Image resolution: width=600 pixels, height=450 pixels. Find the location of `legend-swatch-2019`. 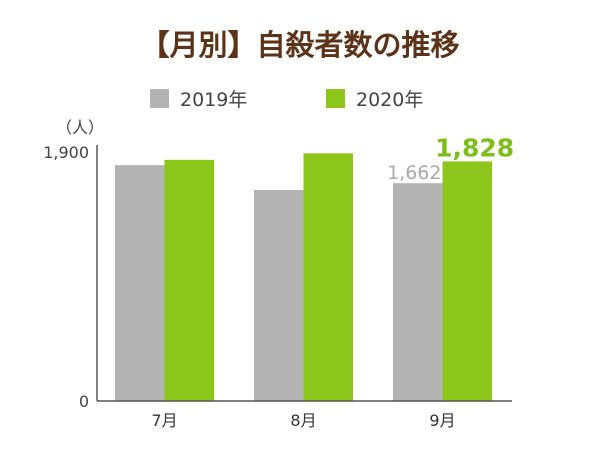

legend-swatch-2019 is located at coordinates (159, 98).